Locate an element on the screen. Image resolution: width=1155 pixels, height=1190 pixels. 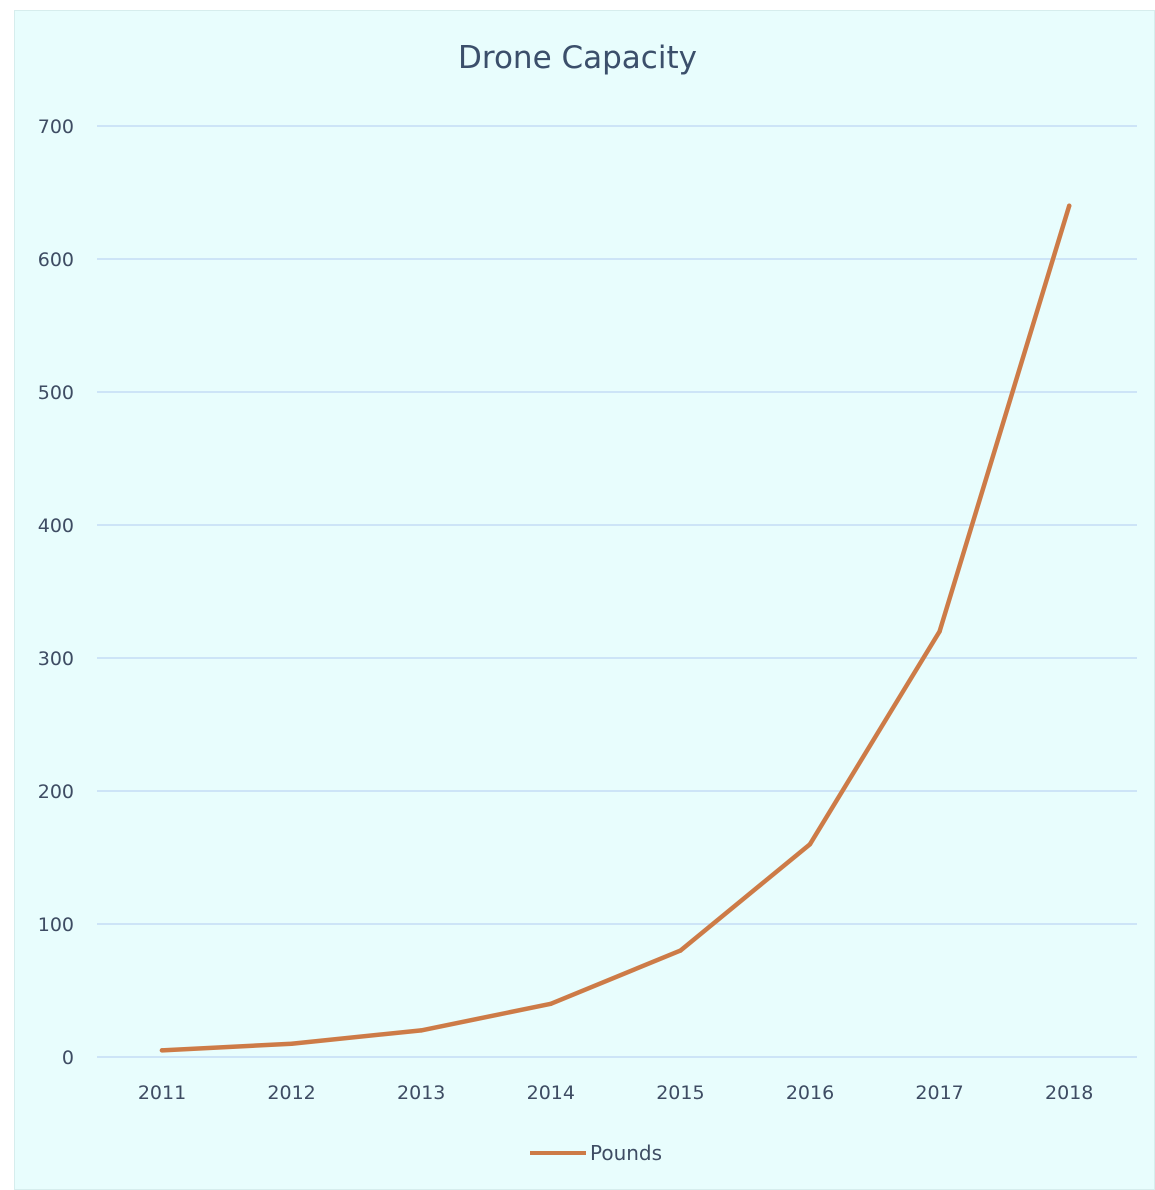
legend-swatch-pounds is located at coordinates (558, 1153).